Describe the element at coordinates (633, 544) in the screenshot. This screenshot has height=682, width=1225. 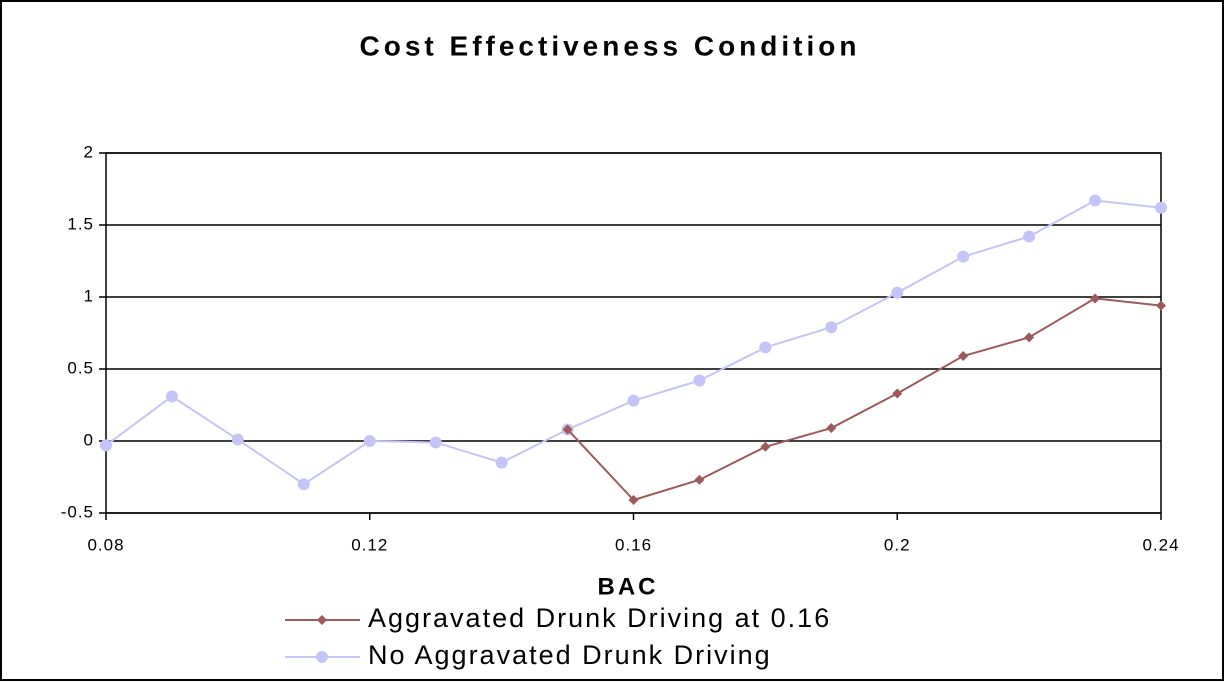
I see `x-tick-label: 0.16` at that location.